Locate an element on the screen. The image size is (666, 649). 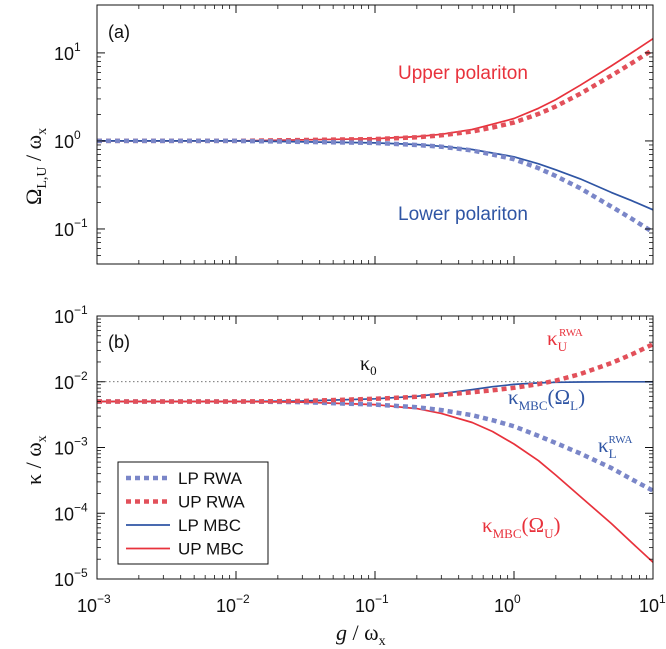
legend-label-lp-mbc: LP MBC is located at coordinates (209, 525).